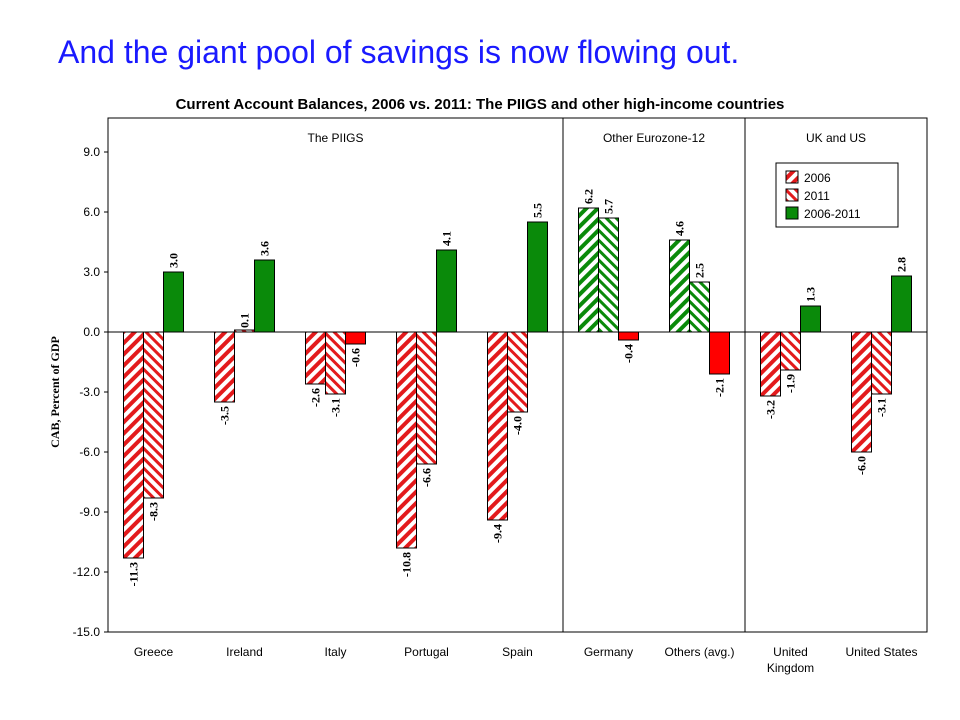 The height and width of the screenshot is (720, 960). Describe the element at coordinates (225, 415) in the screenshot. I see `data-label-ireland-2006: -3.5` at that location.